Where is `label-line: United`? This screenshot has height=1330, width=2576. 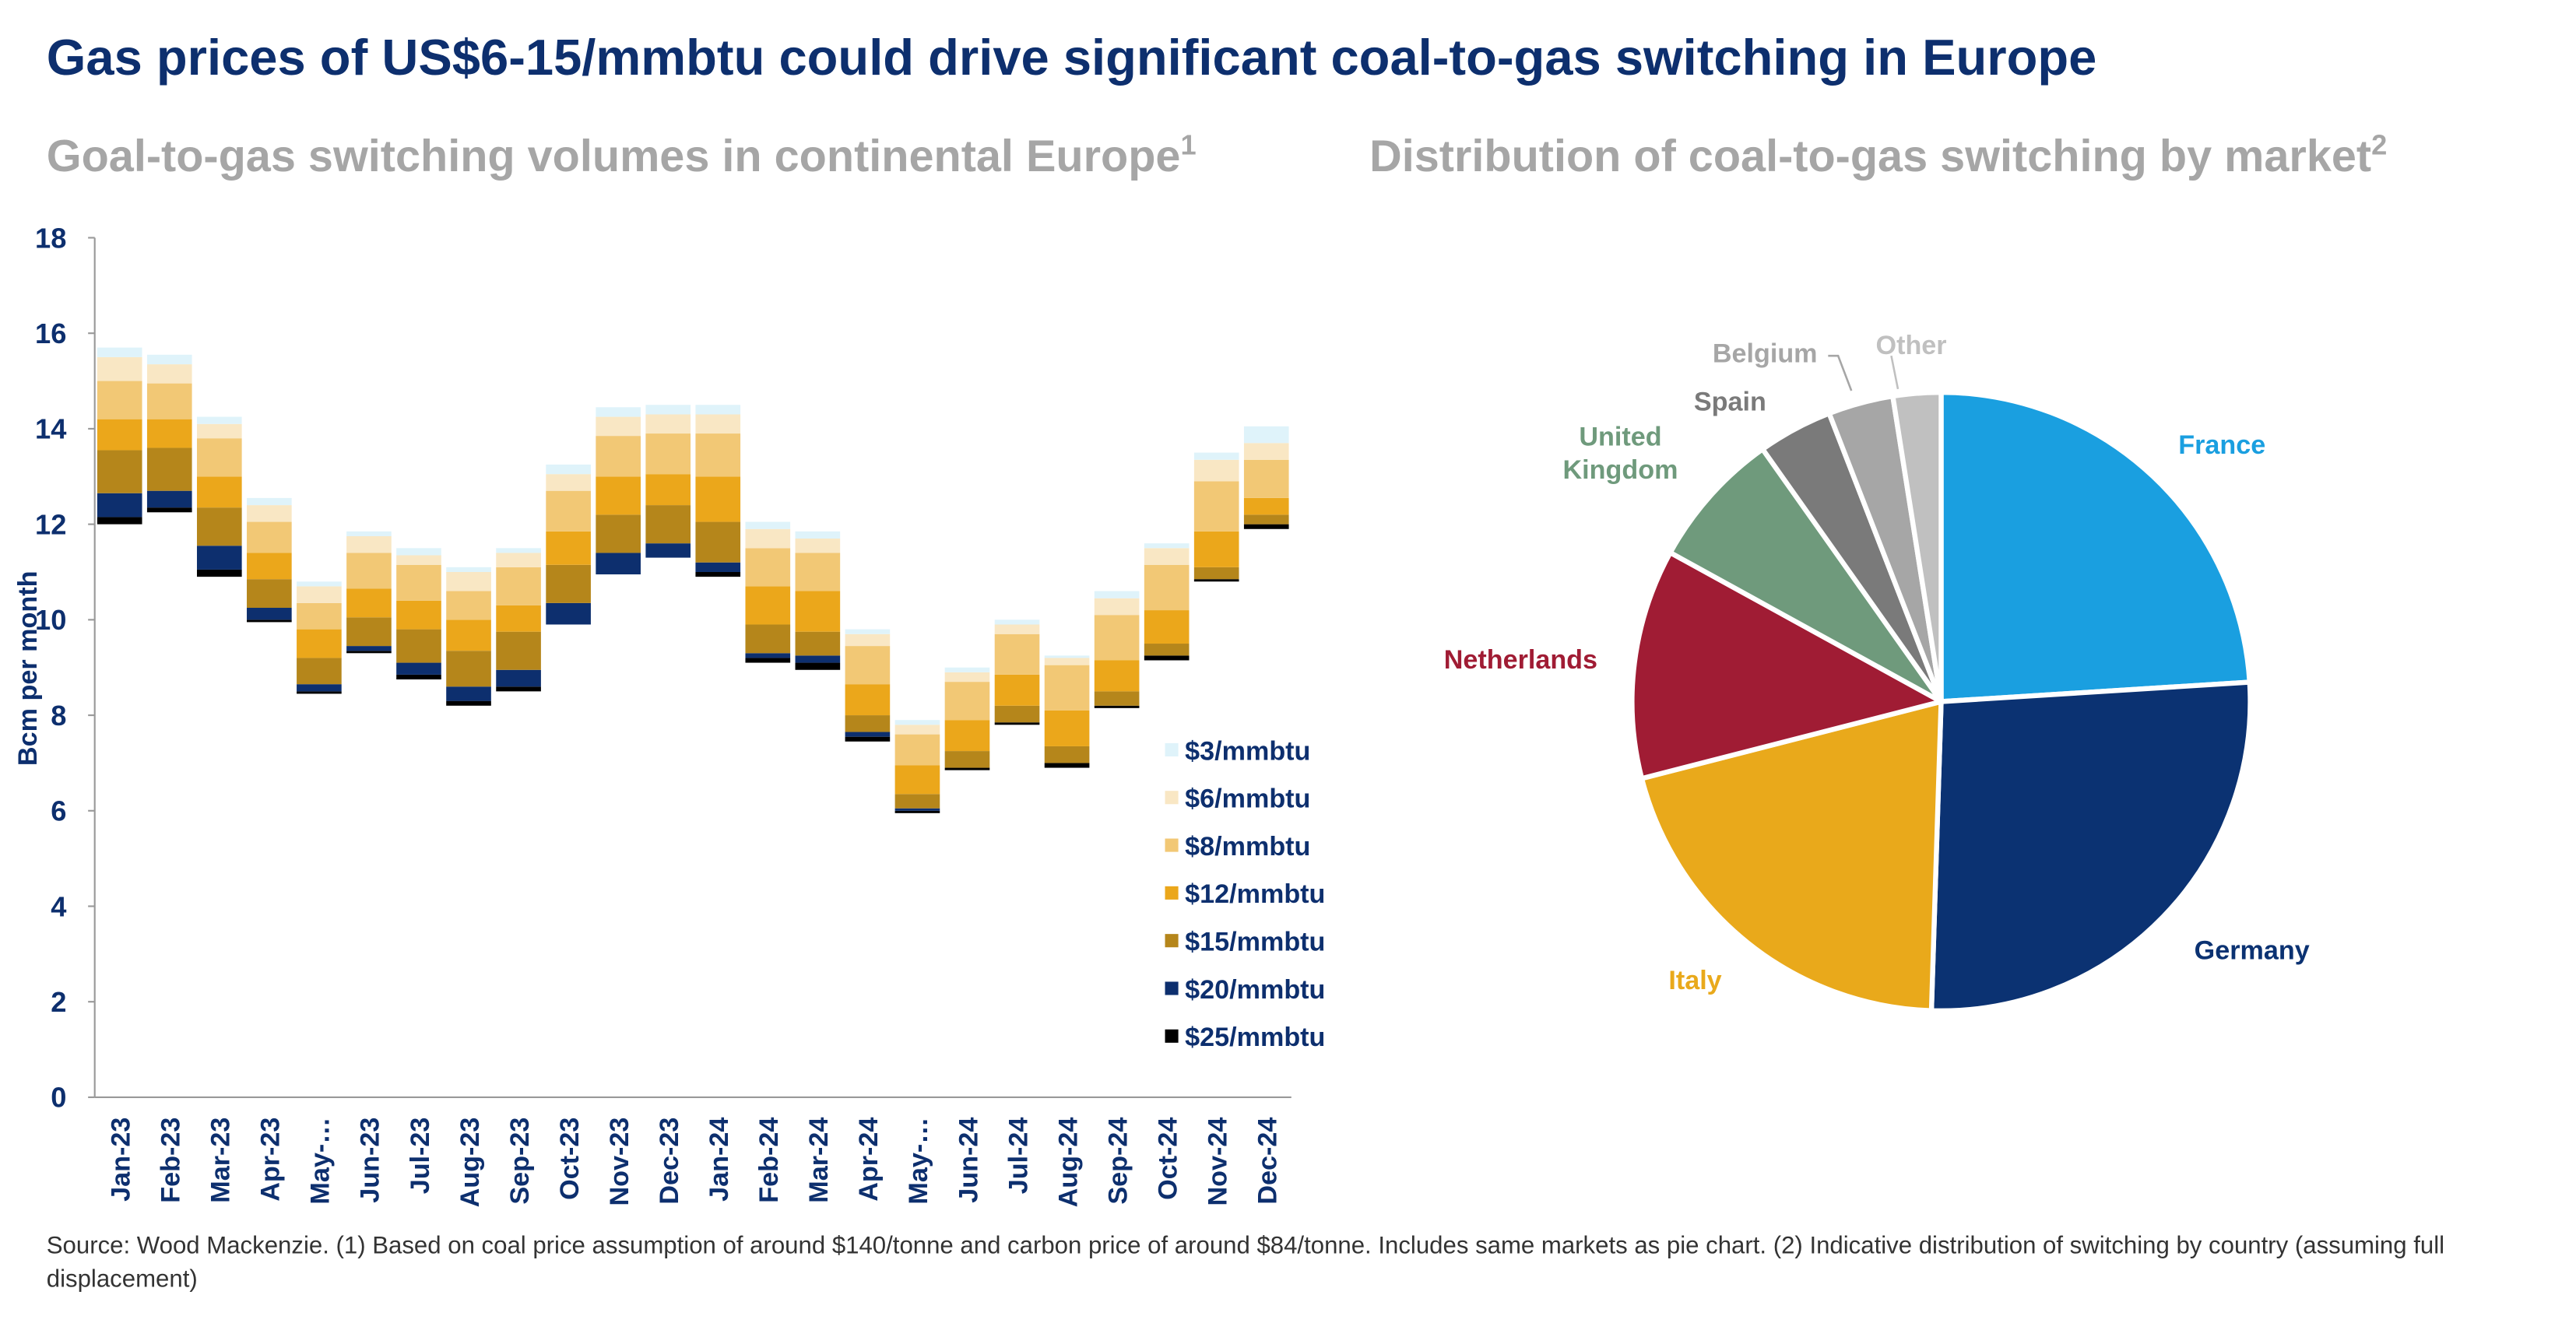
label-line: United is located at coordinates (1620, 437).